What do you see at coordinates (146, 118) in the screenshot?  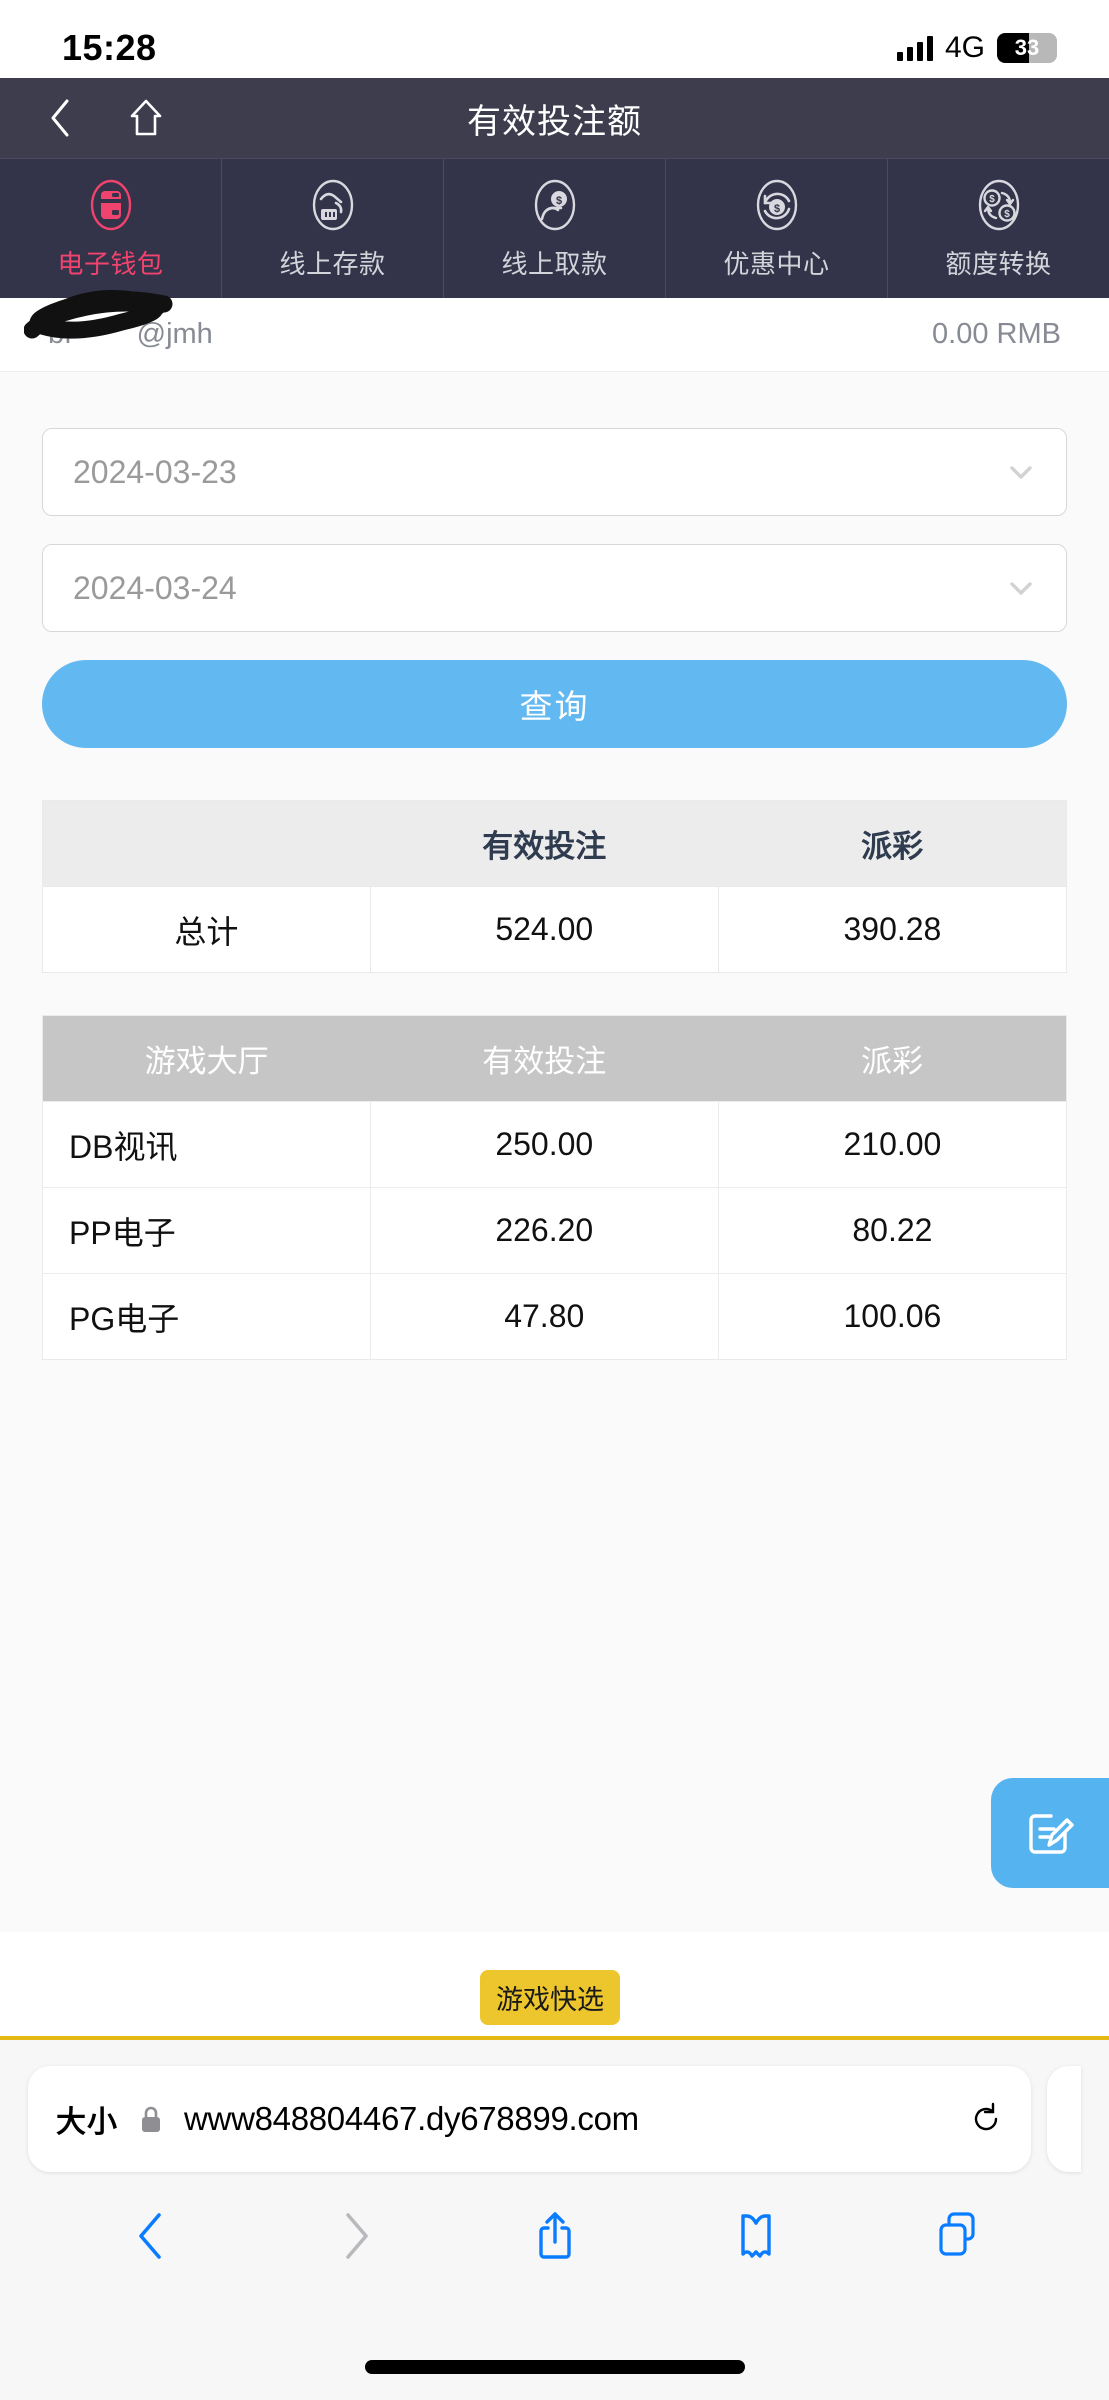 I see `home-icon` at bounding box center [146, 118].